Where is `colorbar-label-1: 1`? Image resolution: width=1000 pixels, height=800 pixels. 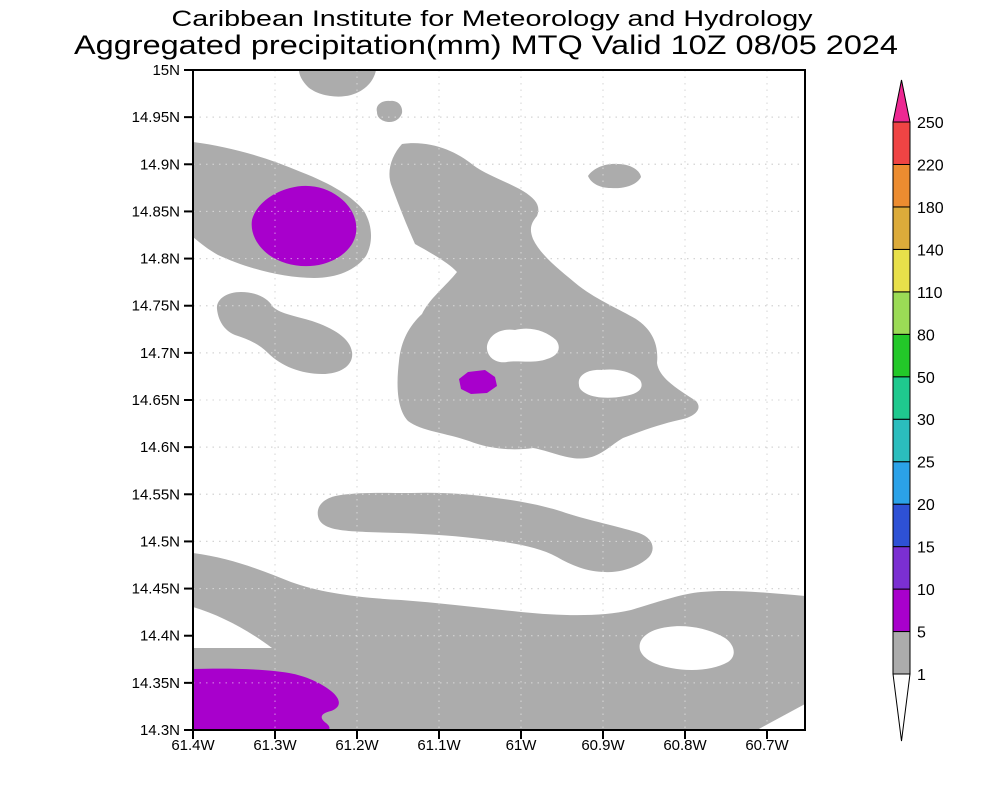 colorbar-label-1: 1 is located at coordinates (921, 675).